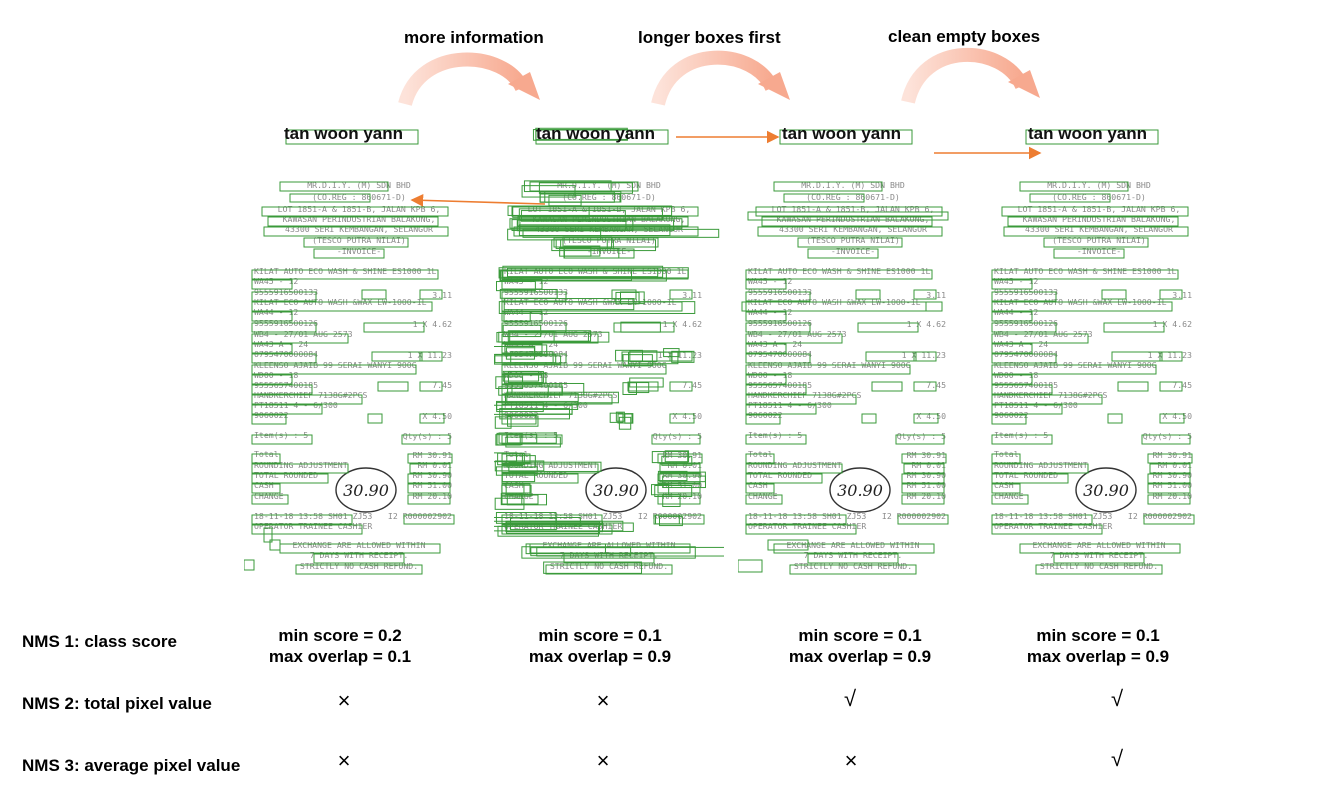 The height and width of the screenshot is (797, 1329). I want to click on receipt-name-3: tan woon yann, so click(841, 133).